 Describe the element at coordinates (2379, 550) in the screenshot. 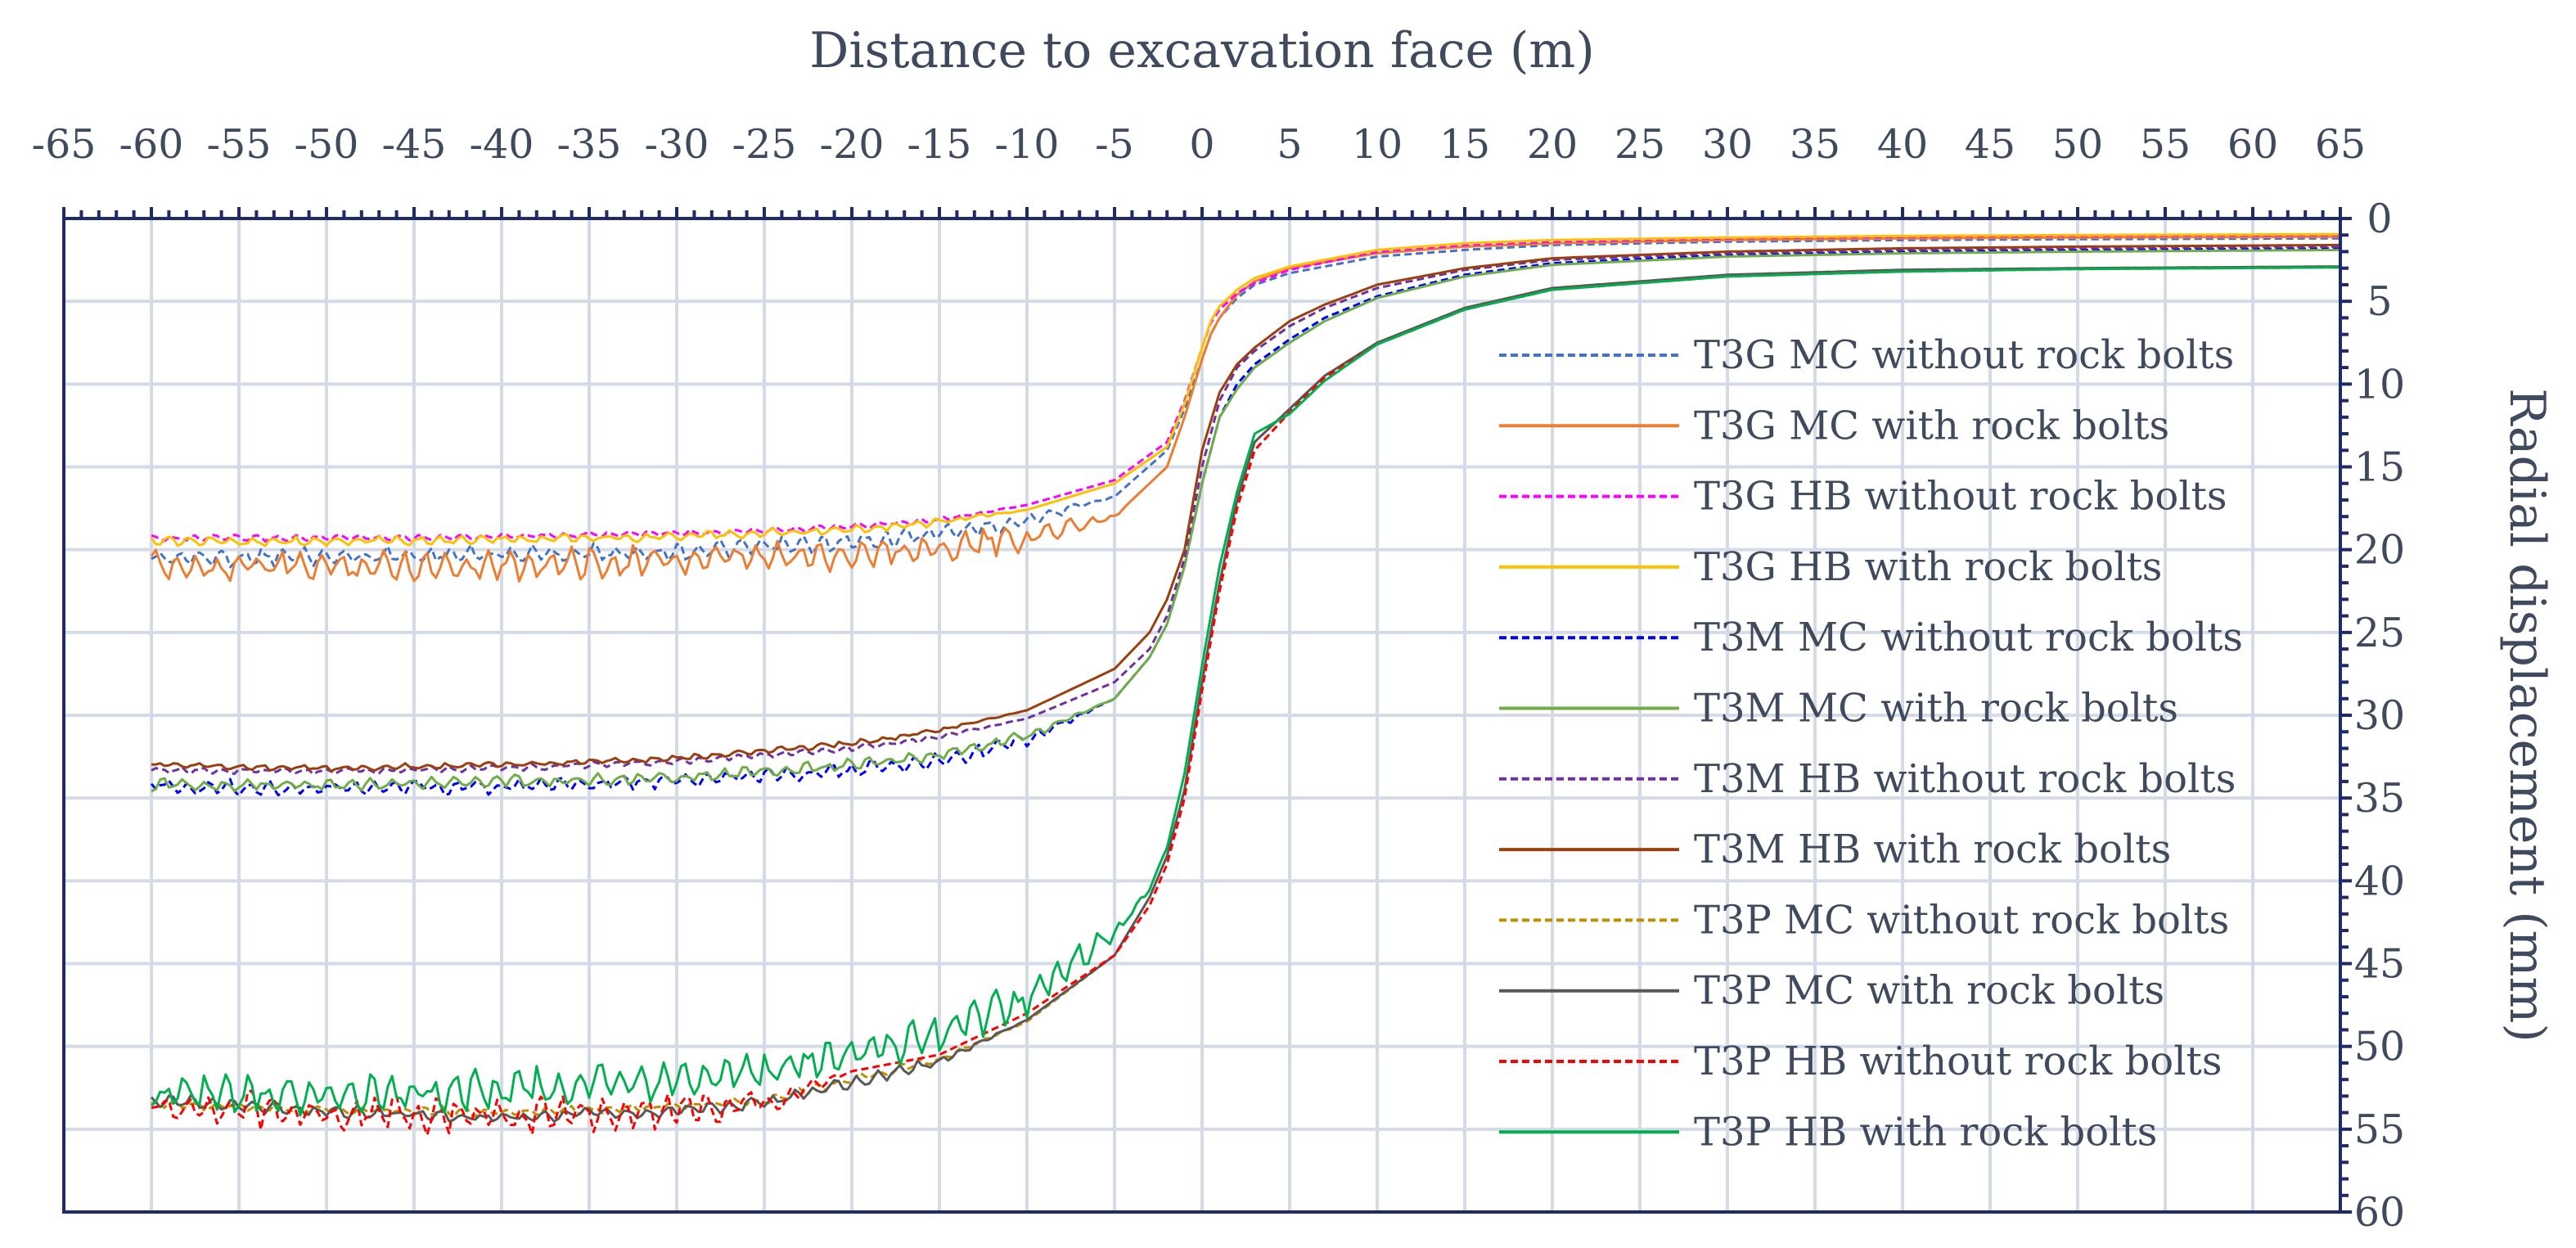

I see `y-tick-label: 20` at that location.